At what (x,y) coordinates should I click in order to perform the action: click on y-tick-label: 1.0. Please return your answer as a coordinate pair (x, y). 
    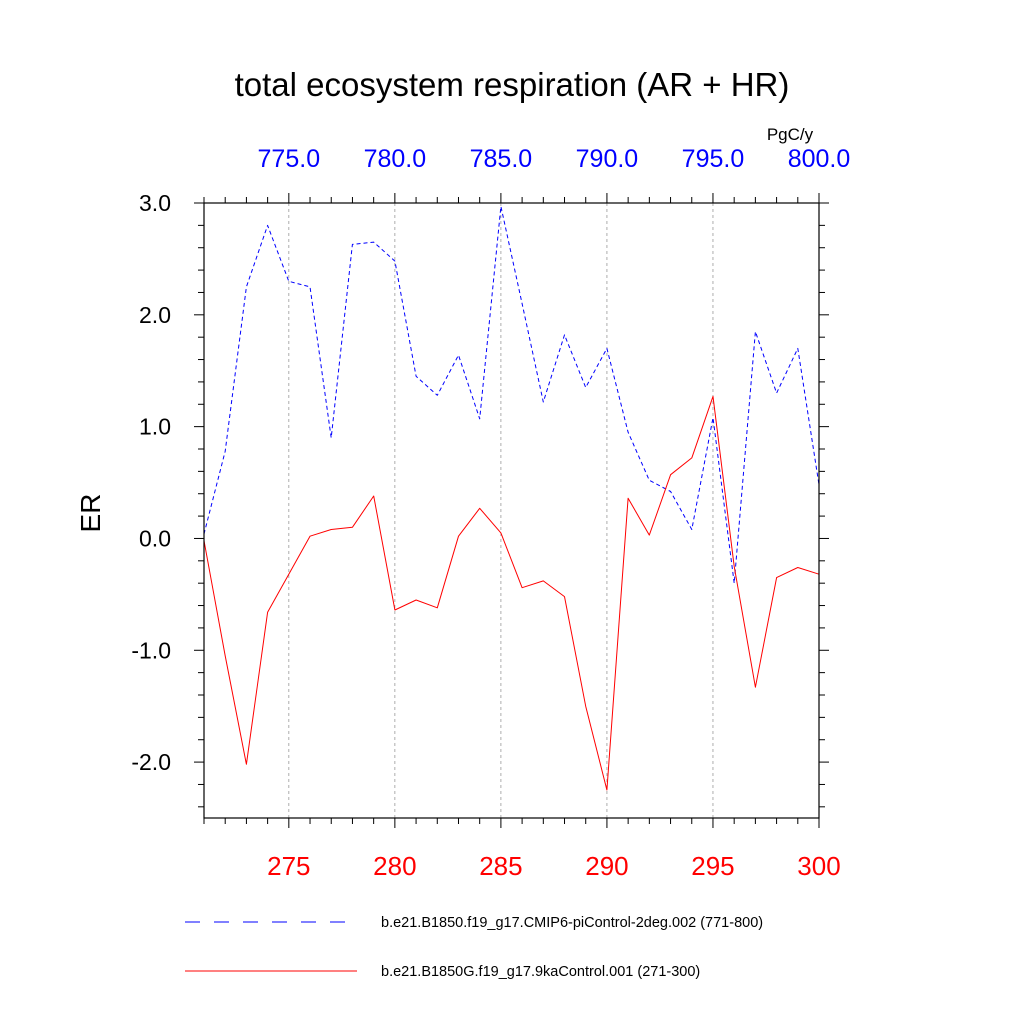
    Looking at the image, I should click on (155, 427).